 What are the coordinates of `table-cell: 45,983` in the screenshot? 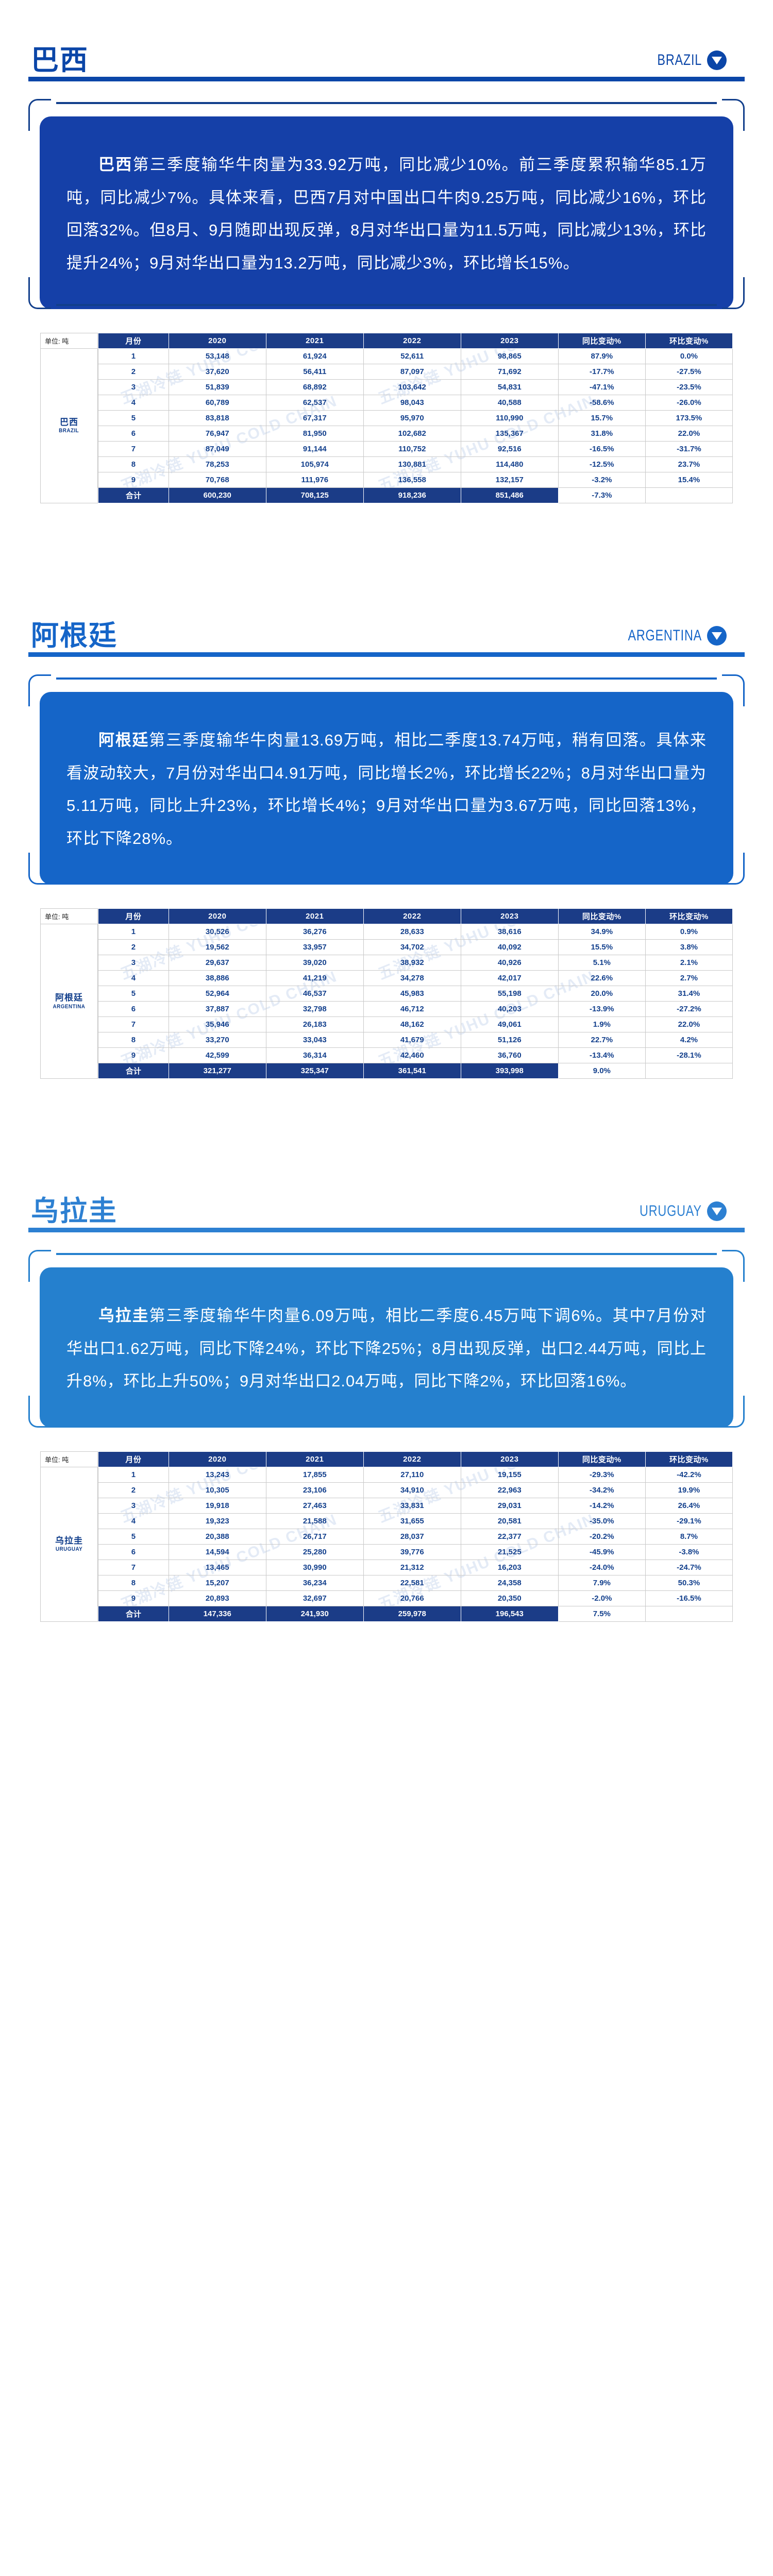 It's located at (412, 994).